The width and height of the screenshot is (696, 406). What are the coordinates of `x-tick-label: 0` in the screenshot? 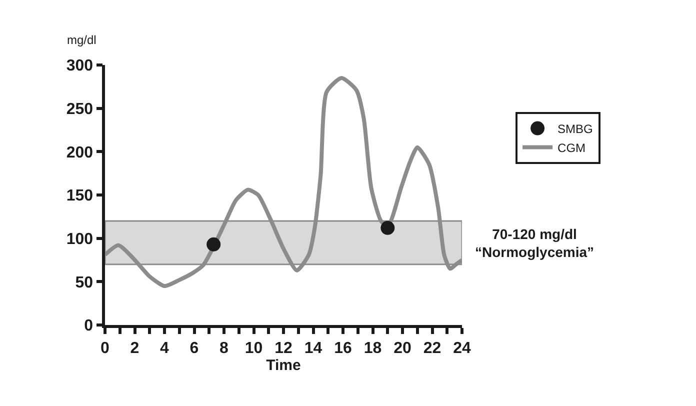 It's located at (105, 348).